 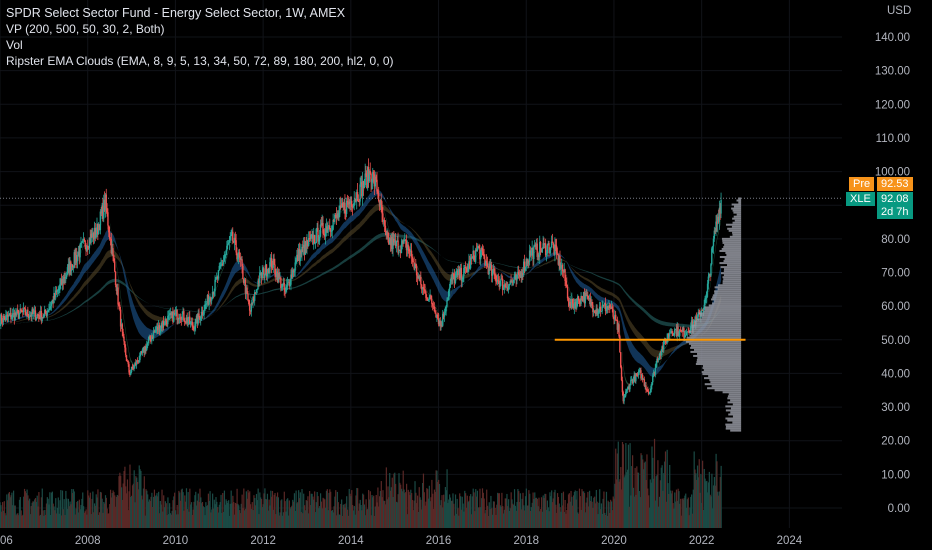 What do you see at coordinates (892, 105) in the screenshot?
I see `y-tick-label: 120.00` at bounding box center [892, 105].